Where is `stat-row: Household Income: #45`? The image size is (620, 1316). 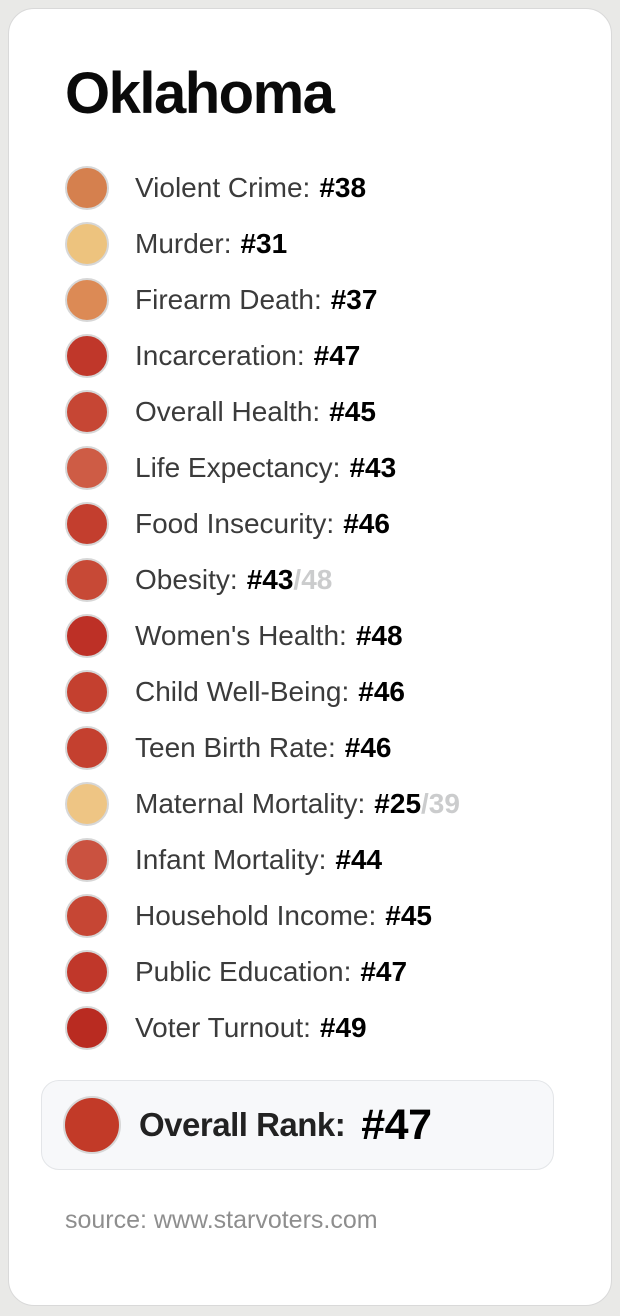
stat-row: Household Income: #45 is located at coordinates (310, 916).